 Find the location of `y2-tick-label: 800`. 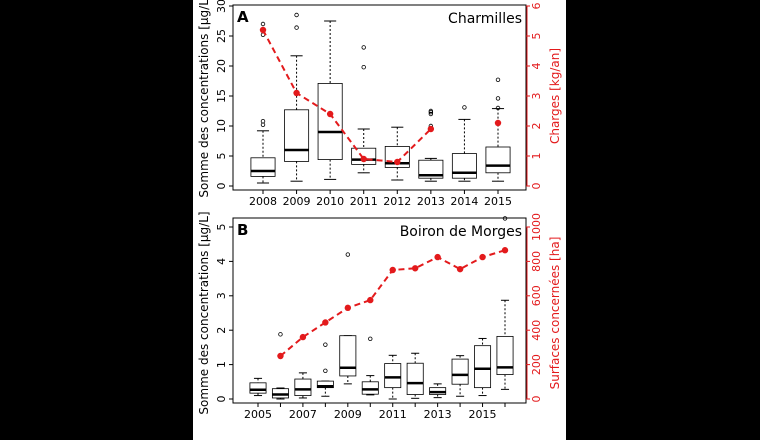

y2-tick-label: 800 is located at coordinates (536, 261).